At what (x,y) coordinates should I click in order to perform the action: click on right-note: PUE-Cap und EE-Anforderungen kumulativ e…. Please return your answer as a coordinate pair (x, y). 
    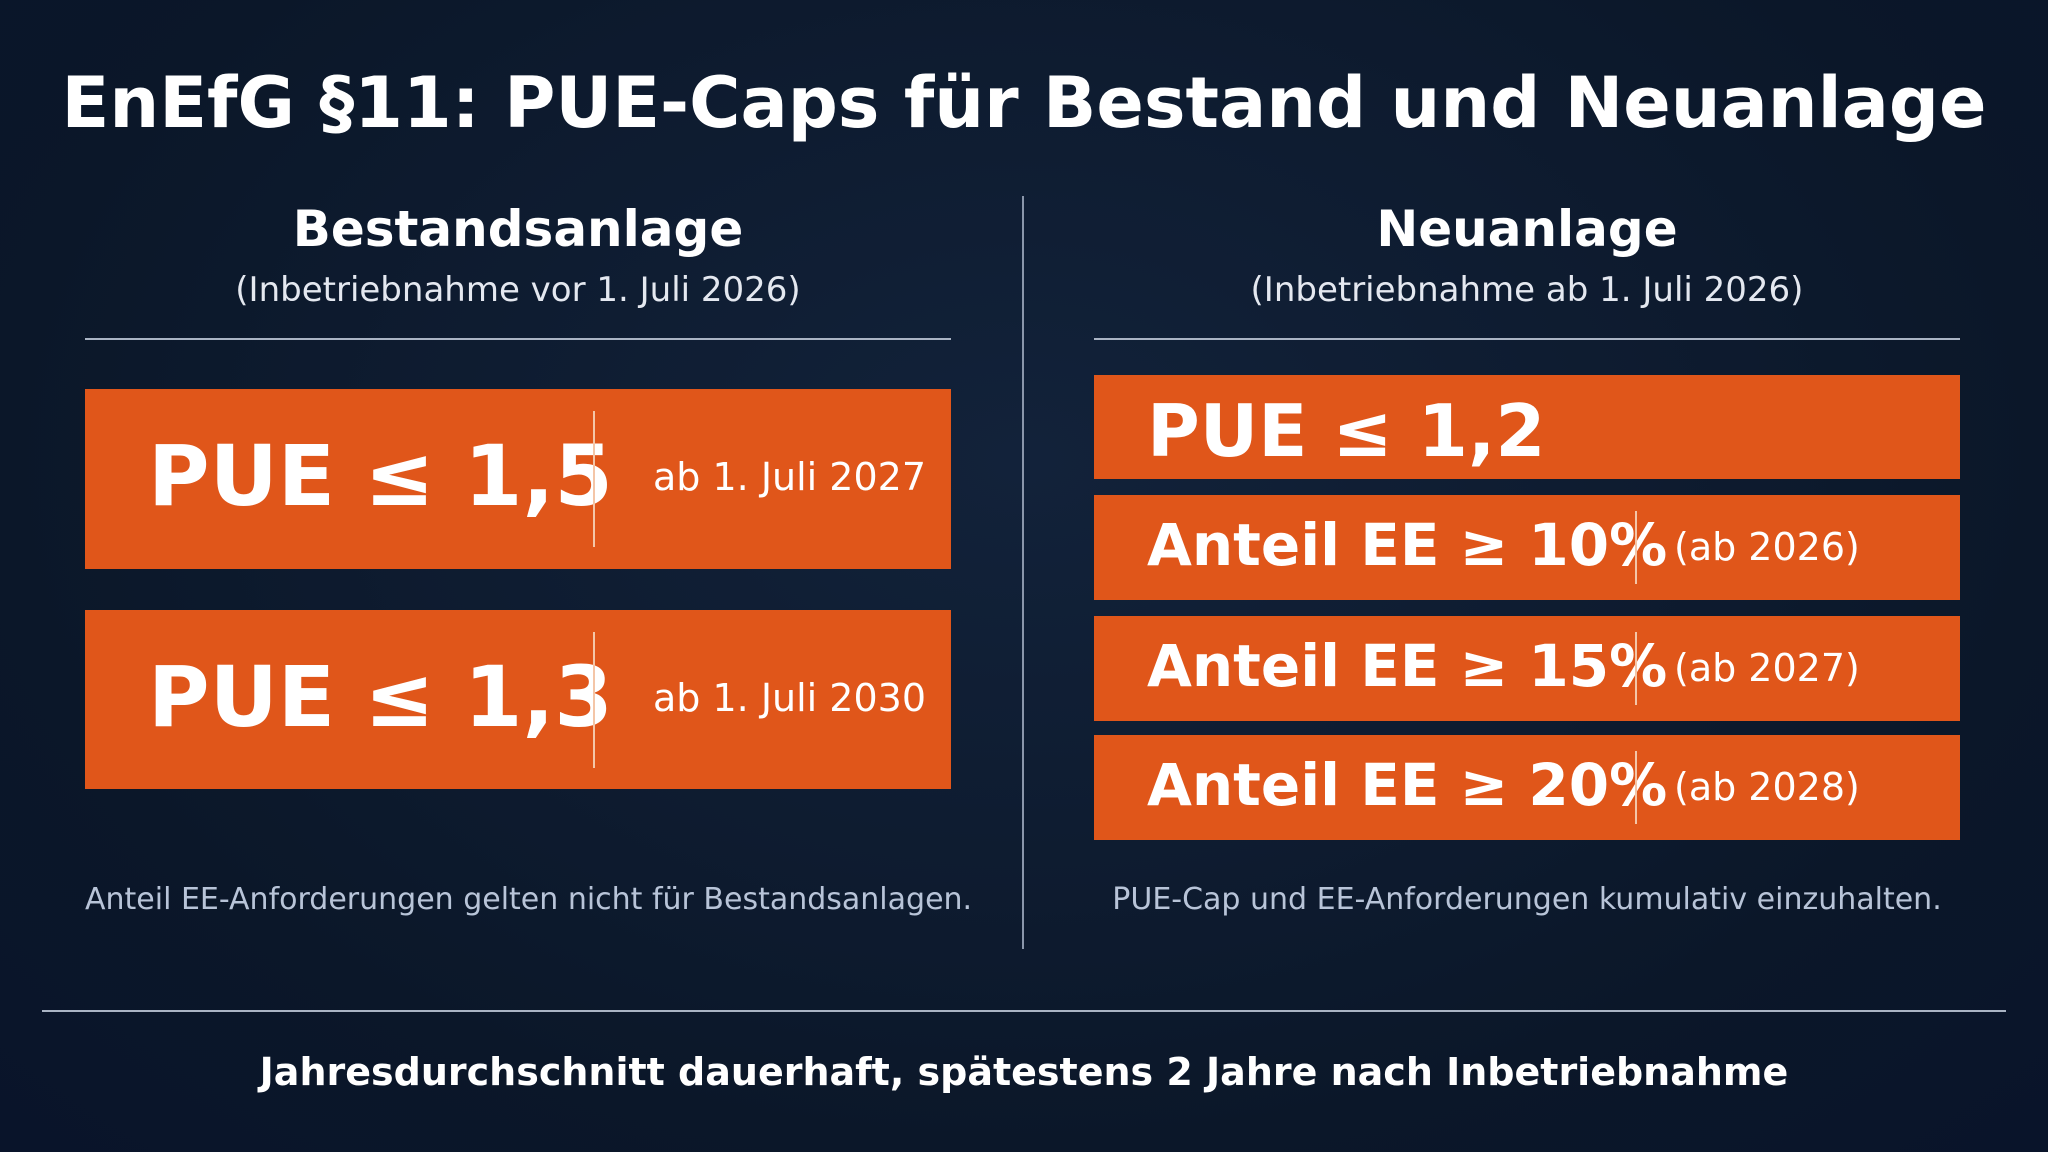
    Looking at the image, I should click on (1527, 899).